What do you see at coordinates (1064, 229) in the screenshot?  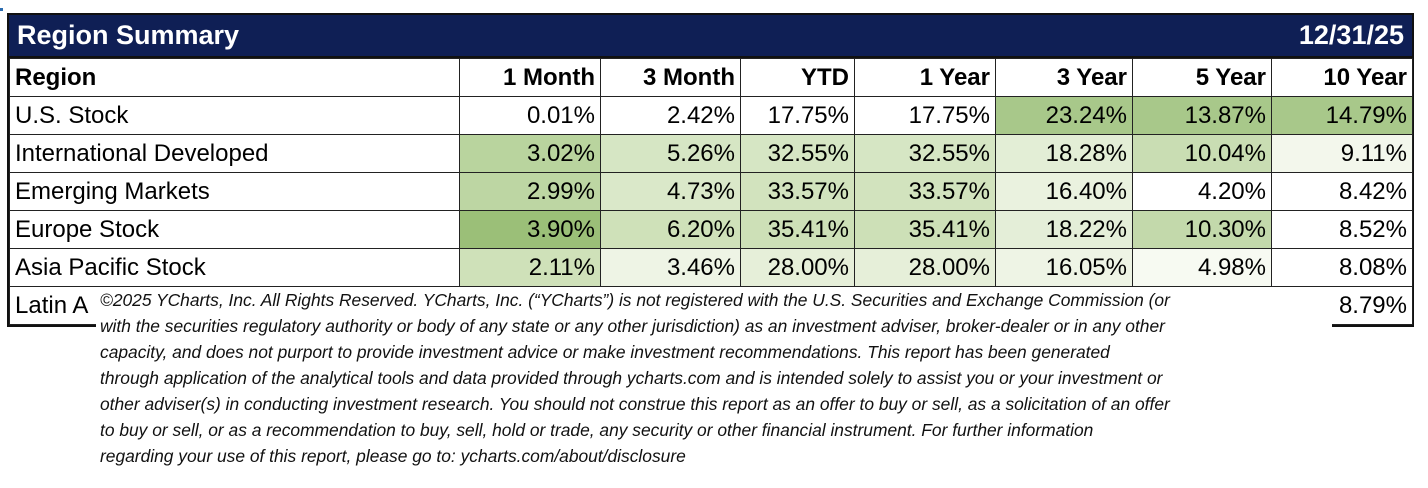 I see `return-value-cell: 18.22%` at bounding box center [1064, 229].